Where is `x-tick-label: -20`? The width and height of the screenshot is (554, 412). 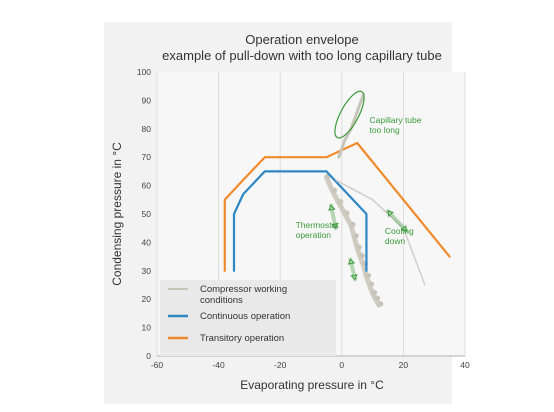
x-tick-label: -20 is located at coordinates (280, 365).